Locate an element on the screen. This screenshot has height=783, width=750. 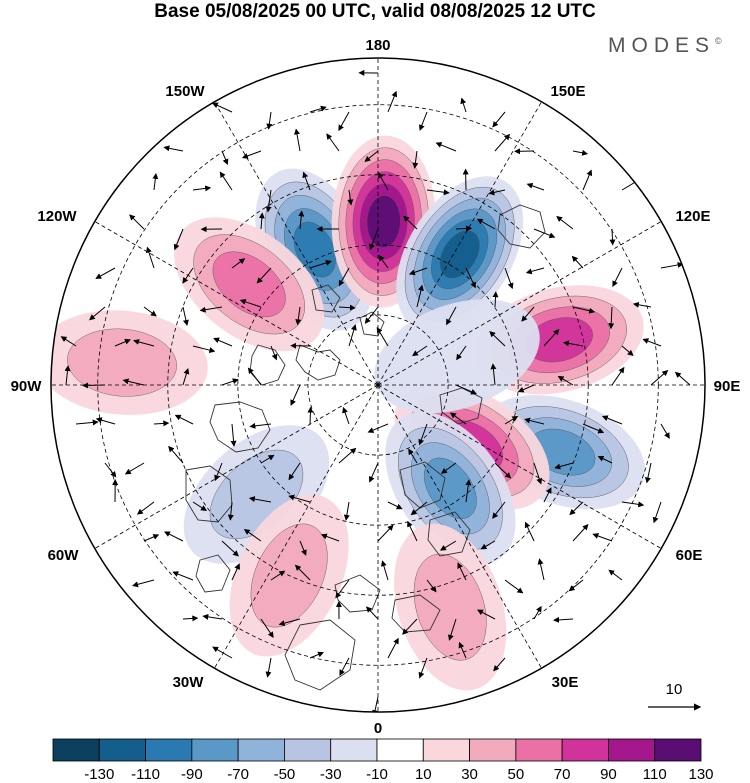
colorbar-tick-label: -10 is located at coordinates (377, 774).